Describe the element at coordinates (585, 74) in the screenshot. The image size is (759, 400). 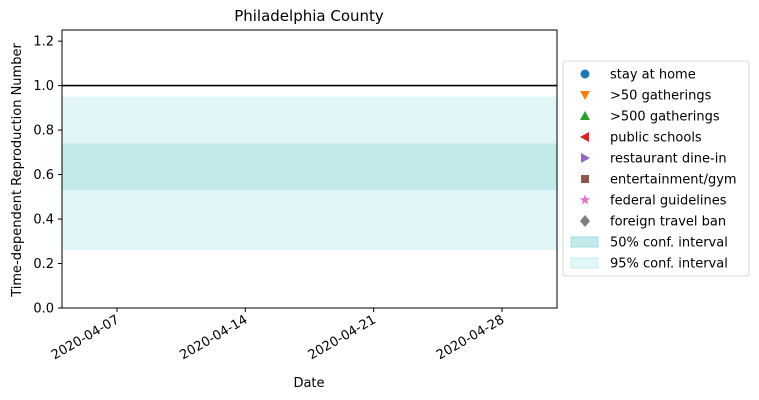
I see `legend-marker-circle` at that location.